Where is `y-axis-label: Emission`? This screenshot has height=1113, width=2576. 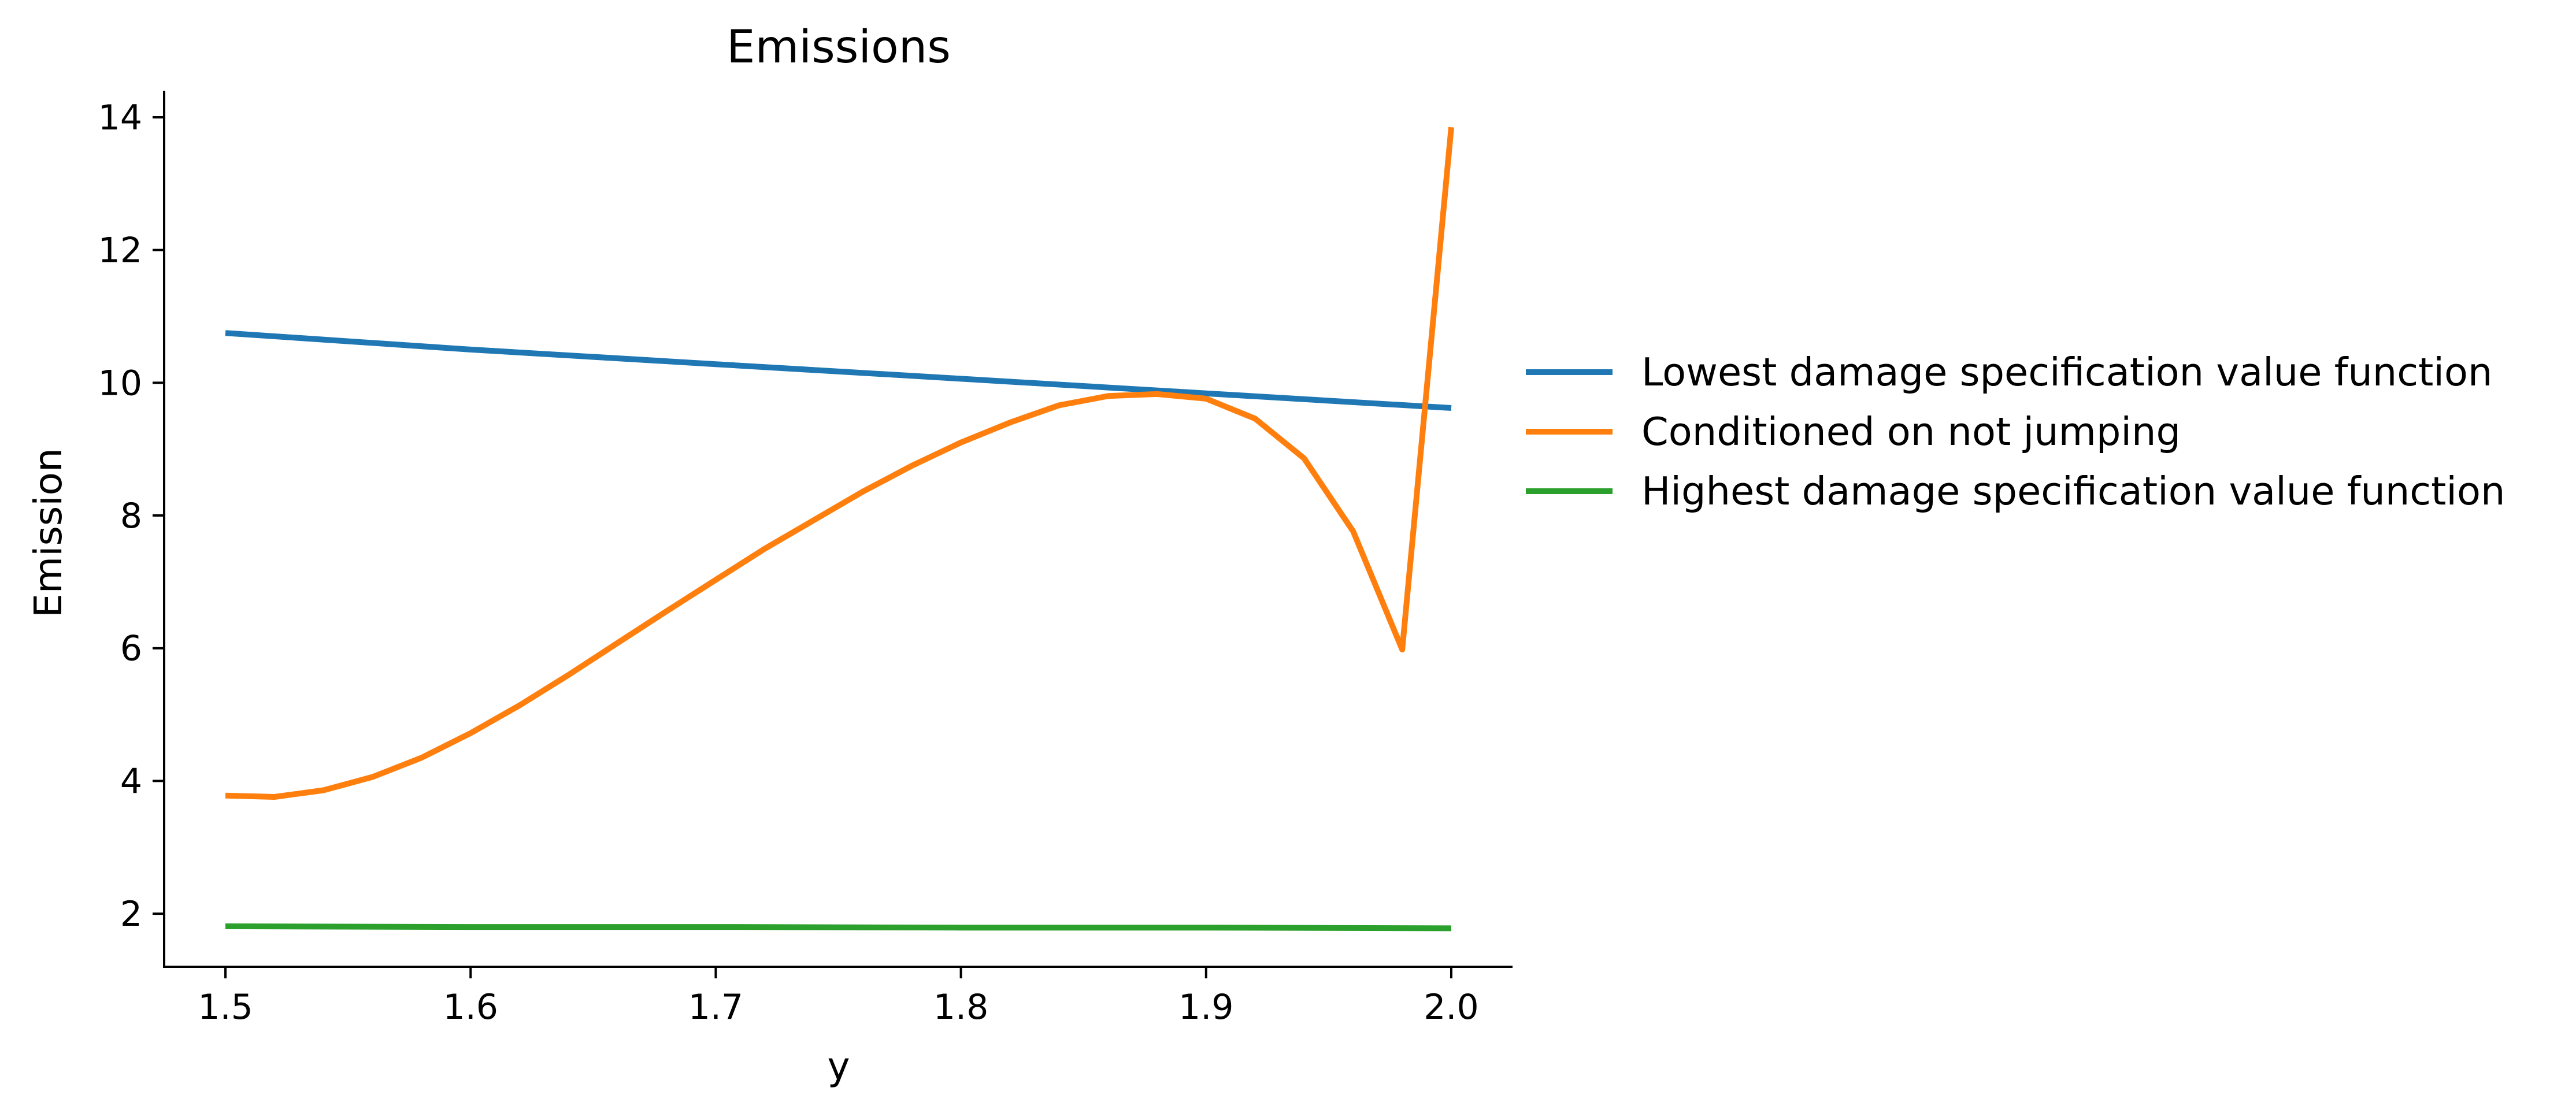 y-axis-label: Emission is located at coordinates (48, 533).